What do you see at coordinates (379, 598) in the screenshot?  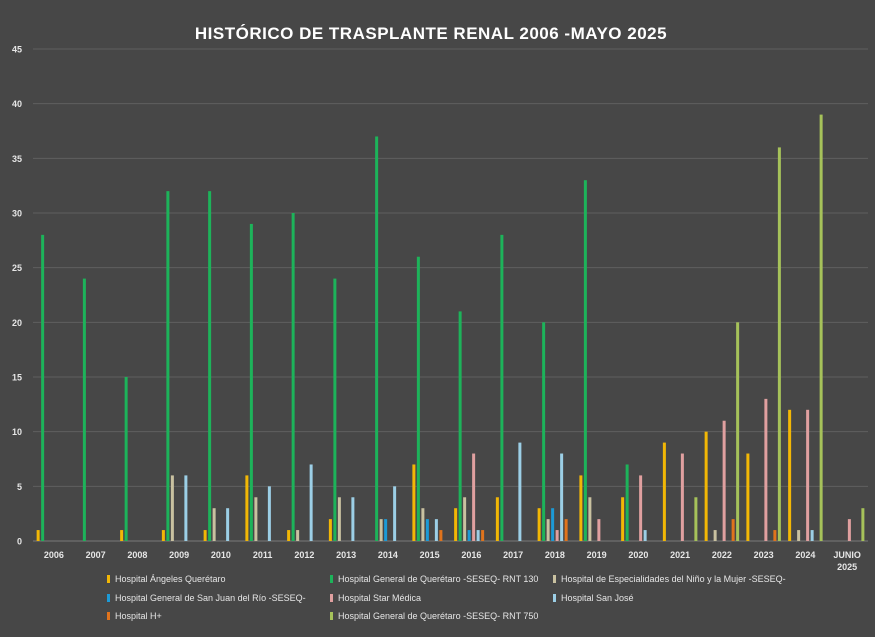 I see `legend-label: Hospital Star Médica` at bounding box center [379, 598].